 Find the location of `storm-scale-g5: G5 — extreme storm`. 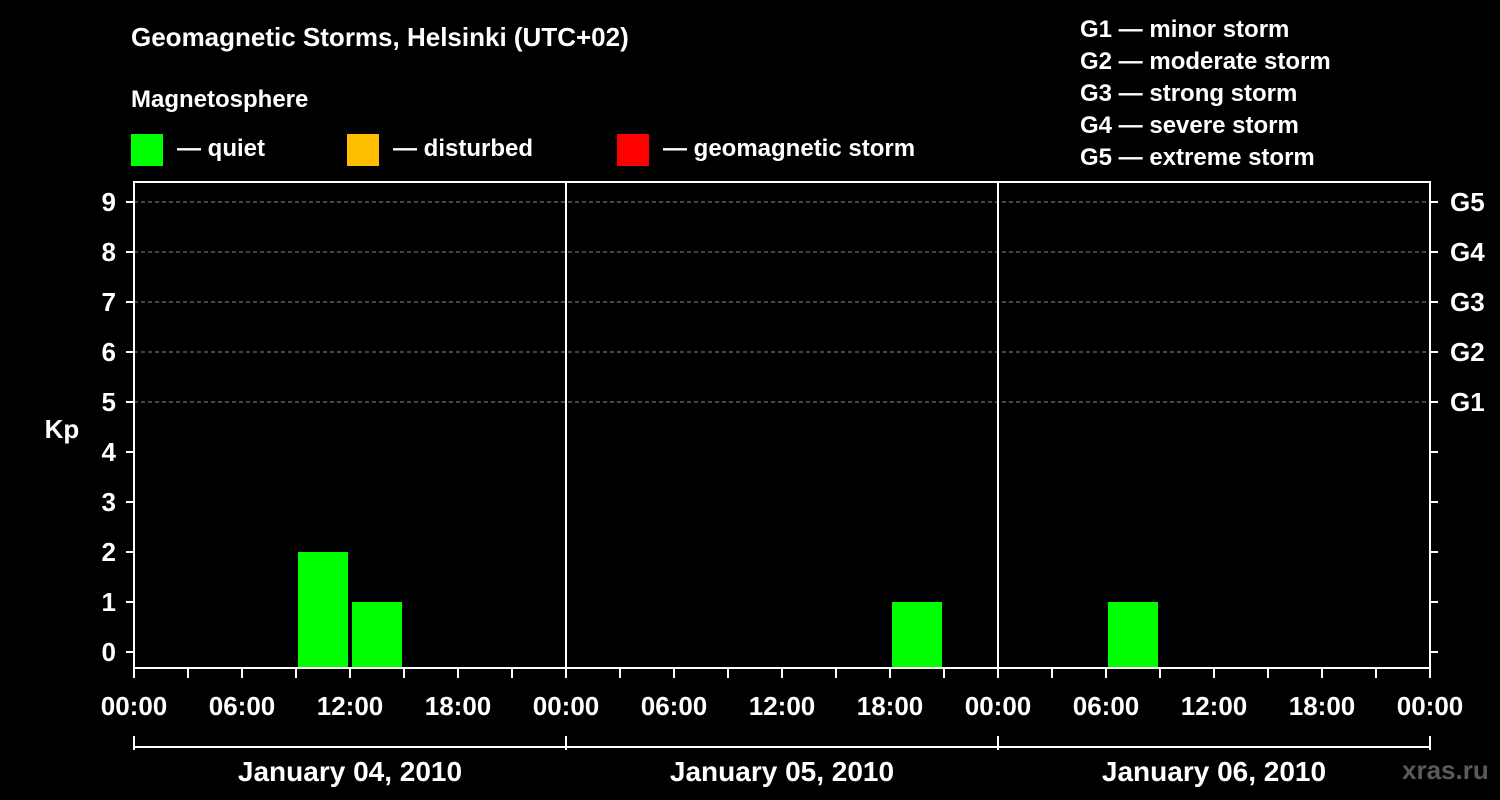

storm-scale-g5: G5 — extreme storm is located at coordinates (1197, 157).